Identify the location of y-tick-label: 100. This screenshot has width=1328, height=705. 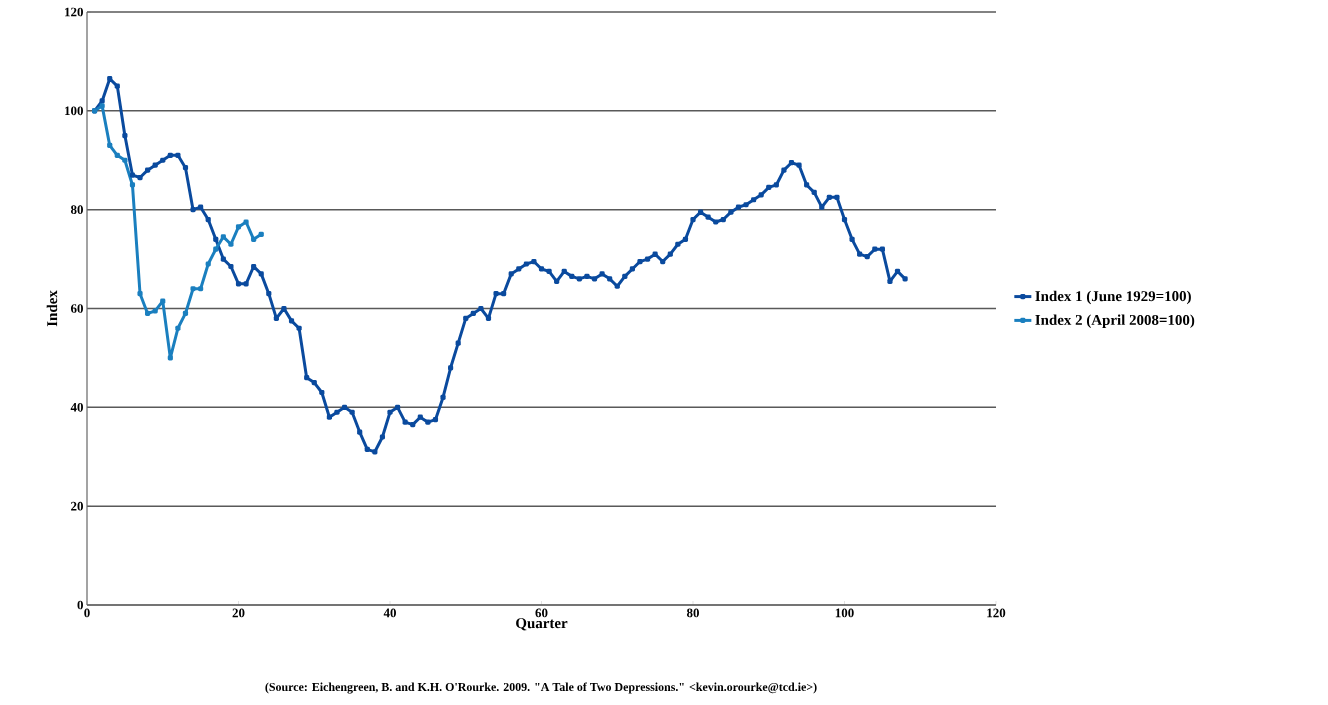
(74, 111).